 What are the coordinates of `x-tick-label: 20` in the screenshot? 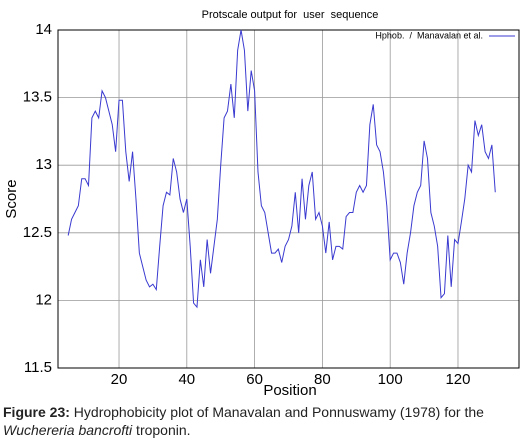 It's located at (119, 379).